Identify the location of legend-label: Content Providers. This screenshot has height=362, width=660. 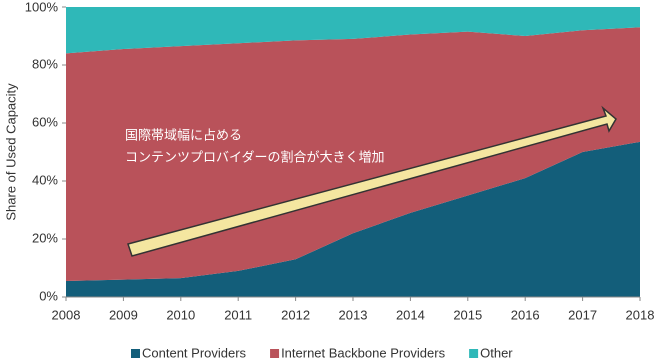
(194, 352).